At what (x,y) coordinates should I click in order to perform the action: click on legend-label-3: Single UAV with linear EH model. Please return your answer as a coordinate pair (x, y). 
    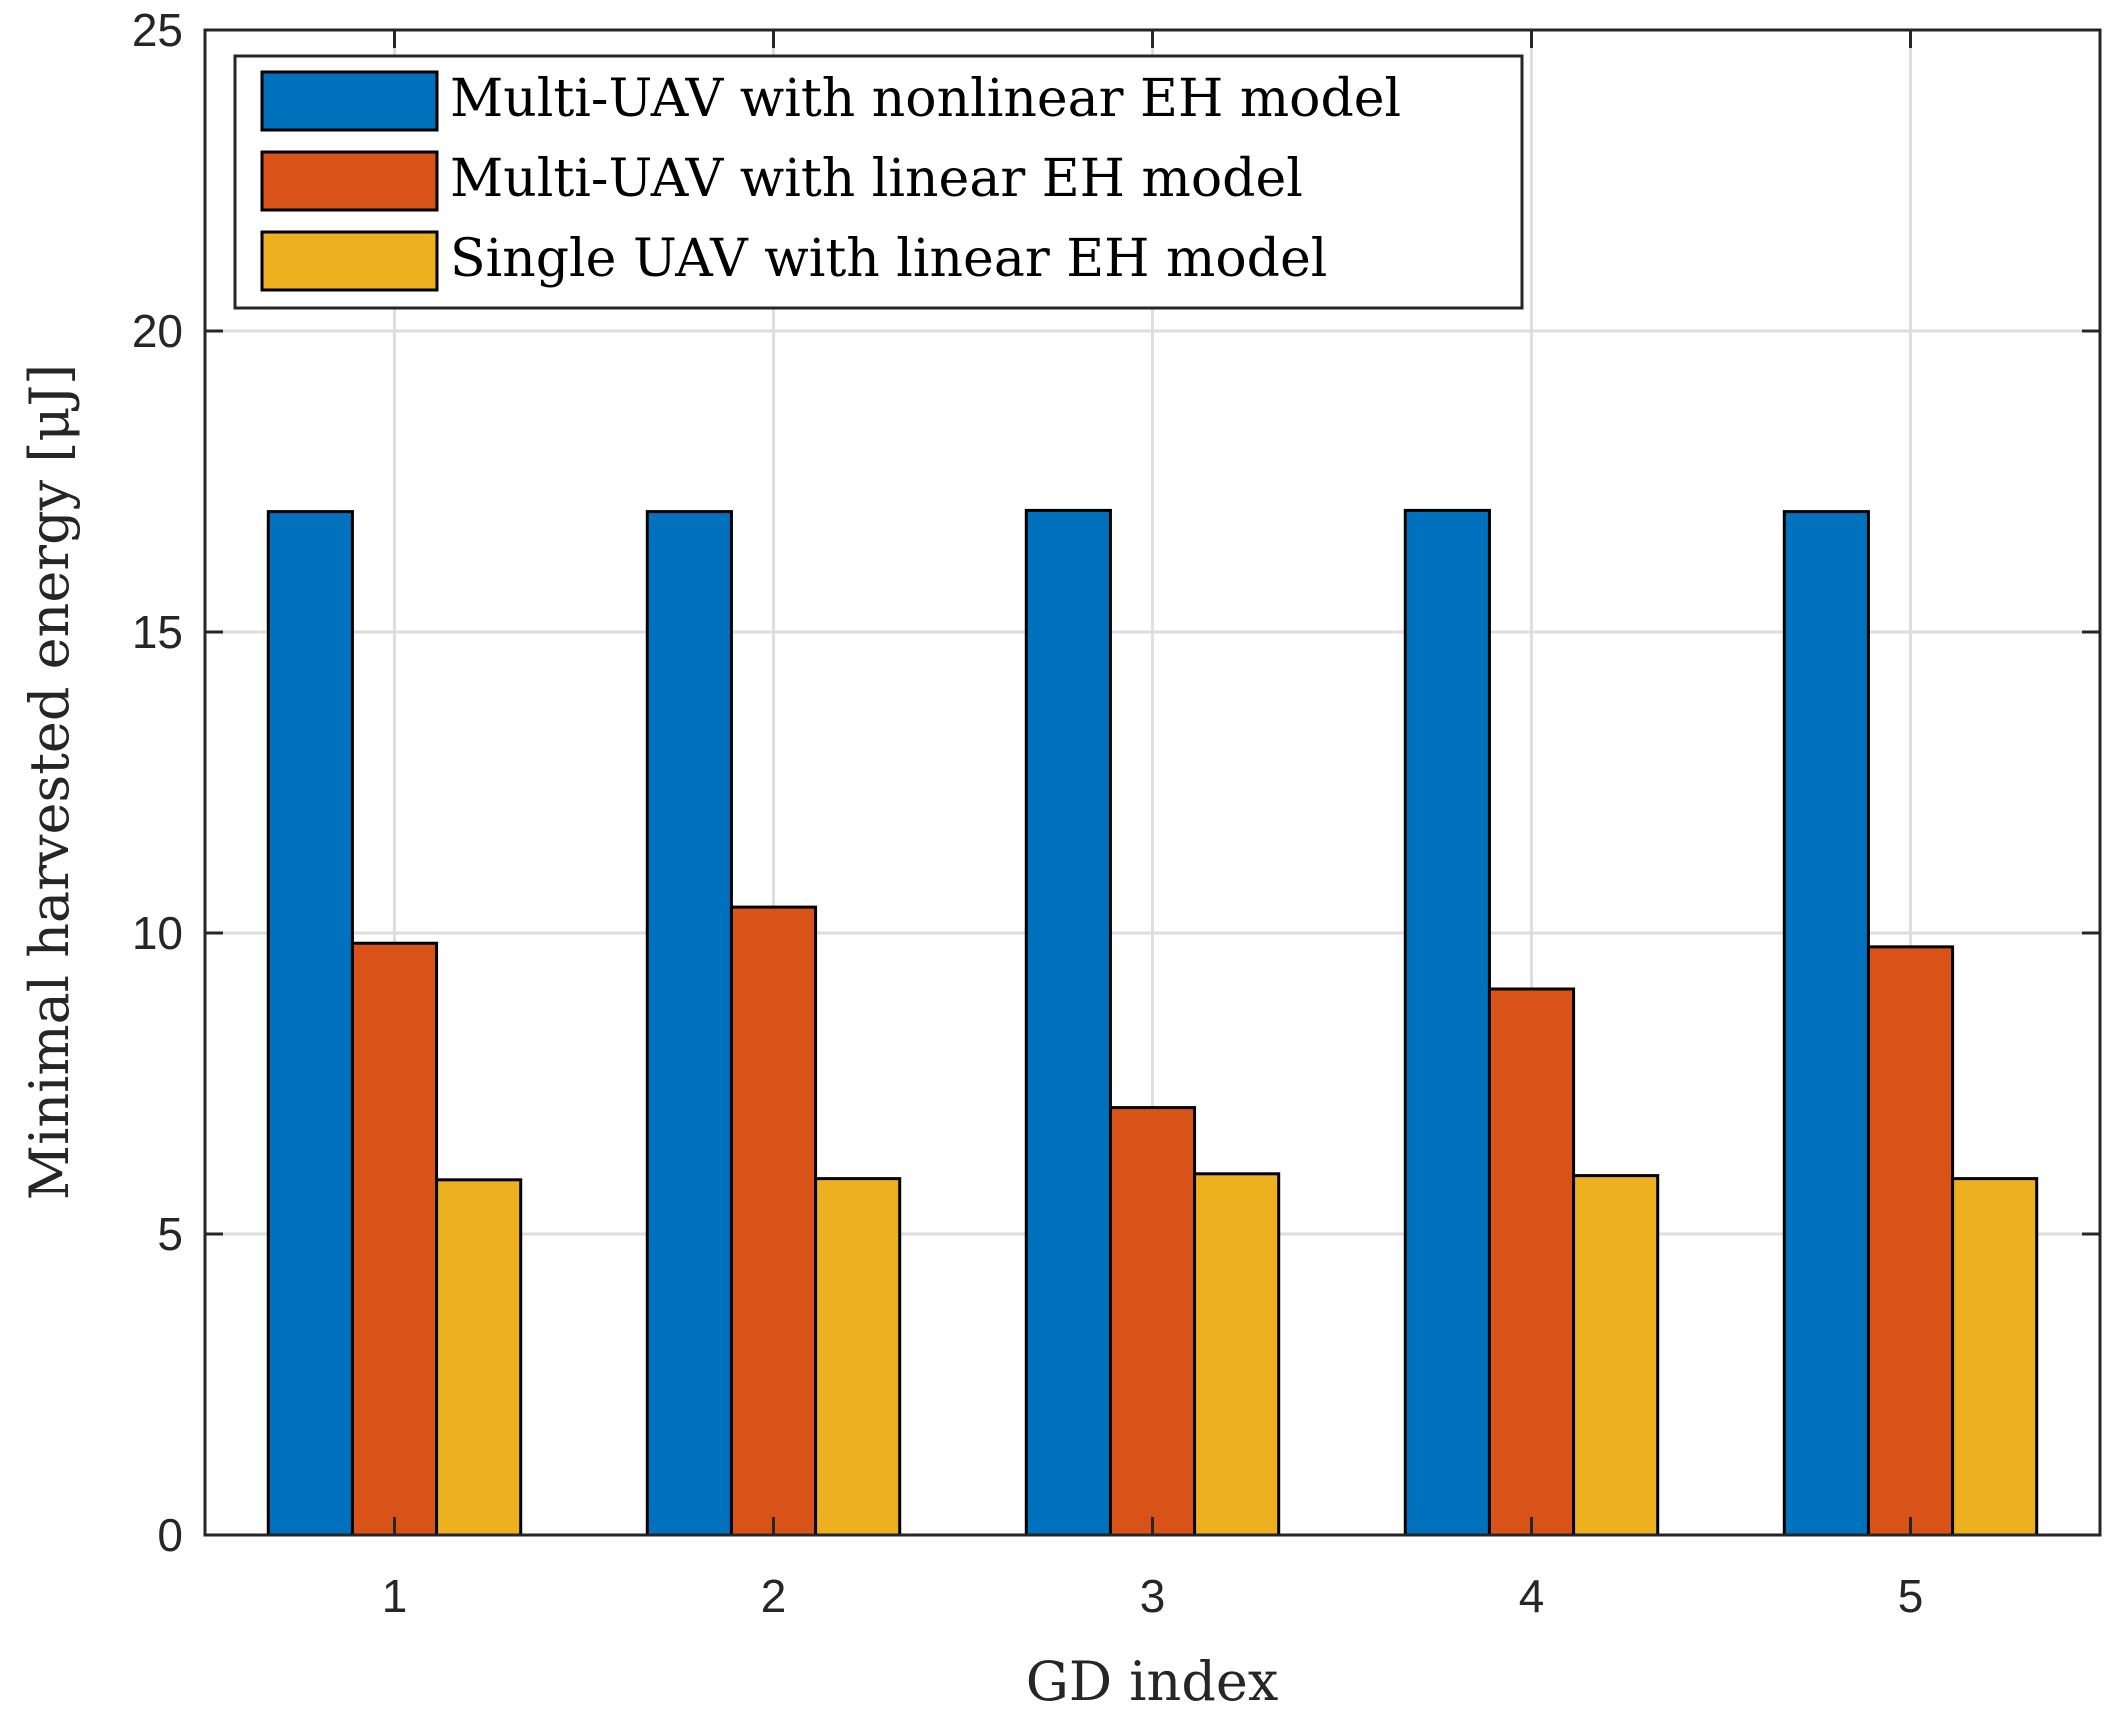
    Looking at the image, I should click on (888, 259).